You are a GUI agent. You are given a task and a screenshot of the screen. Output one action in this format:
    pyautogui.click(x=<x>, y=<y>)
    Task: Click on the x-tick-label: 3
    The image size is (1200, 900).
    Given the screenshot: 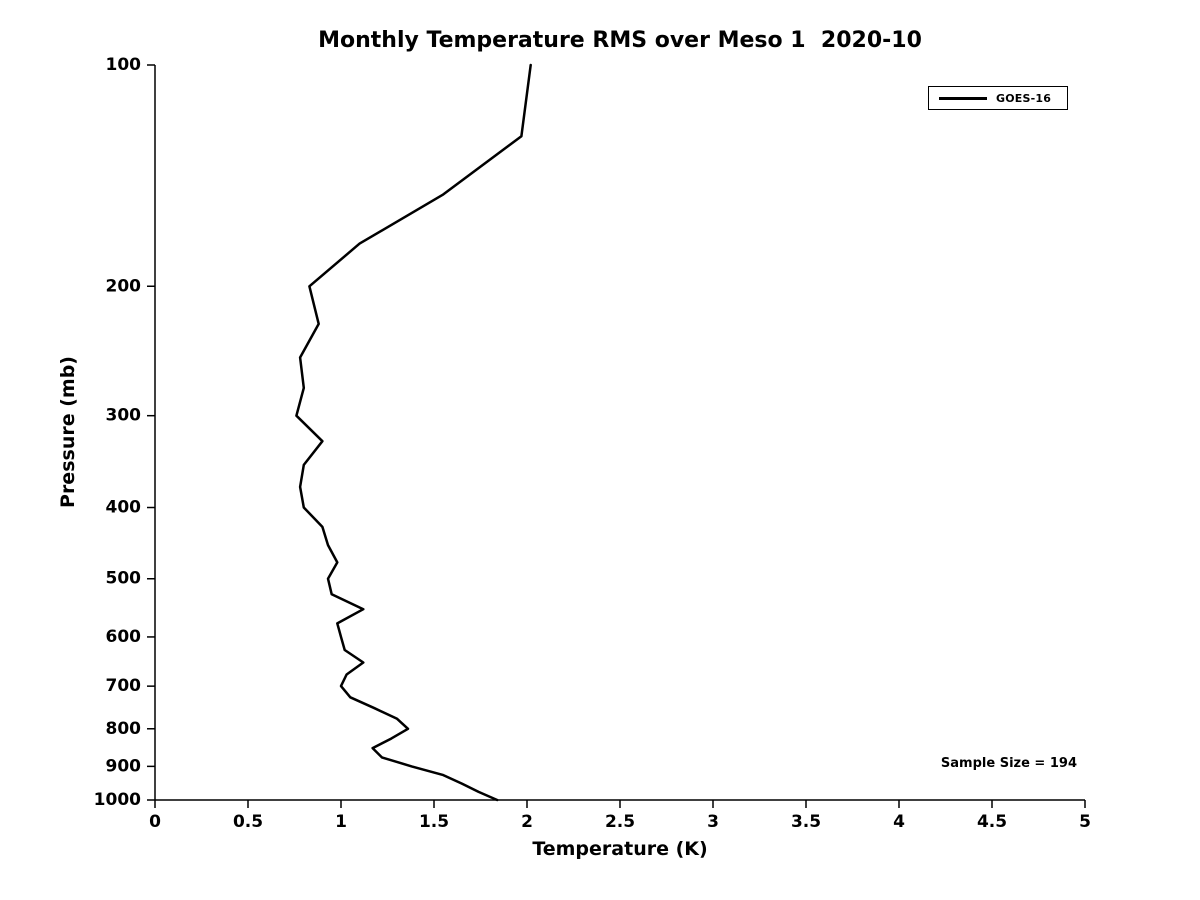 What is the action you would take?
    pyautogui.click(x=713, y=822)
    